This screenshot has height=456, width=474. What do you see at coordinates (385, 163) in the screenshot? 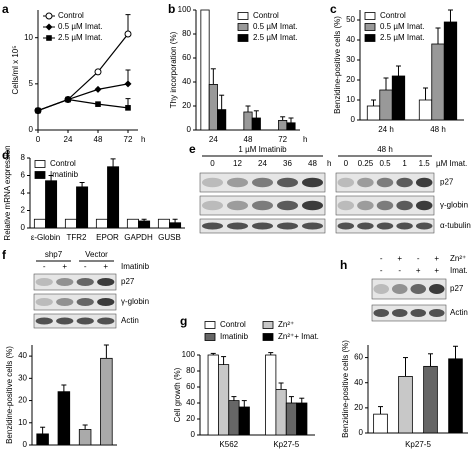
I see `lane-label: 0.5` at bounding box center [385, 163].